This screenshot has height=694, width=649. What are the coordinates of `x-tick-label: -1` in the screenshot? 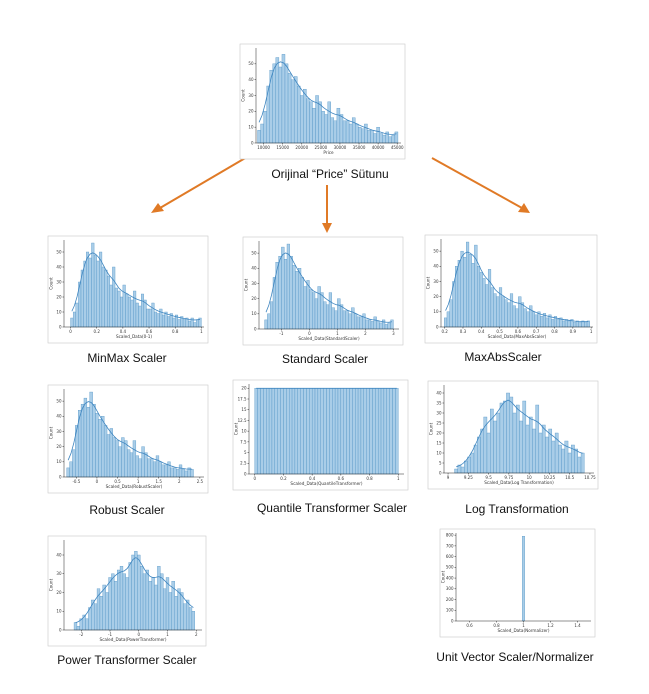 It's located at (110, 634).